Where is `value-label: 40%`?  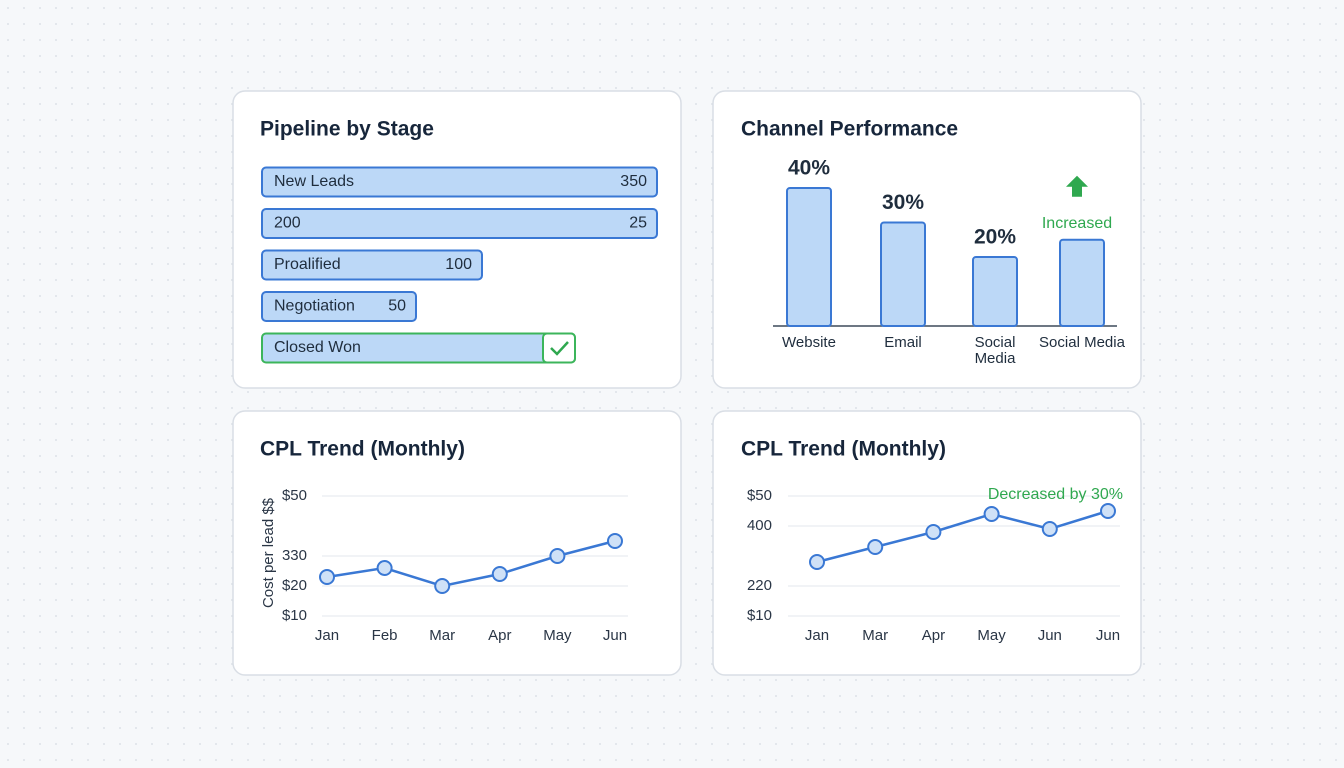
value-label: 40% is located at coordinates (809, 168).